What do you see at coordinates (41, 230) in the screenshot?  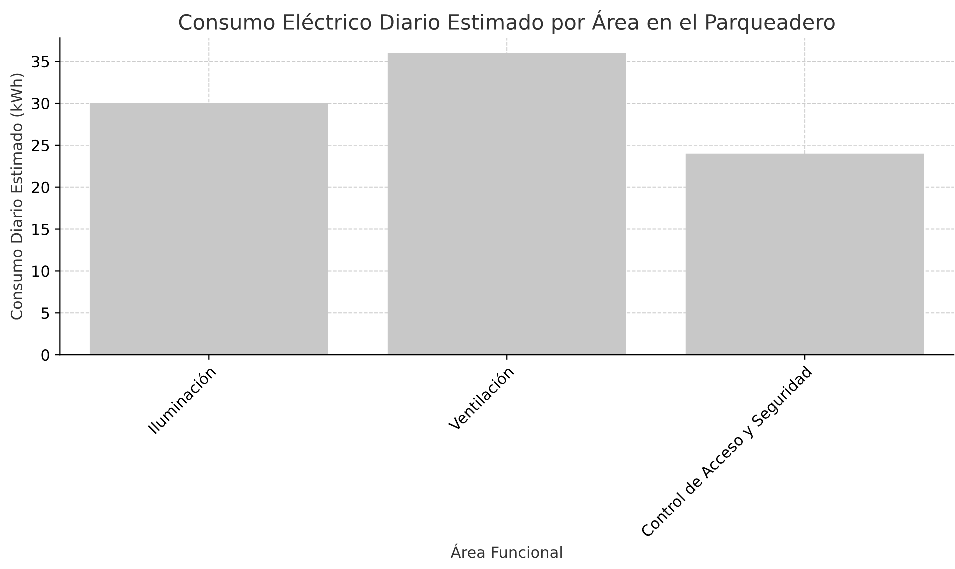 I see `y-tick-label: 15` at bounding box center [41, 230].